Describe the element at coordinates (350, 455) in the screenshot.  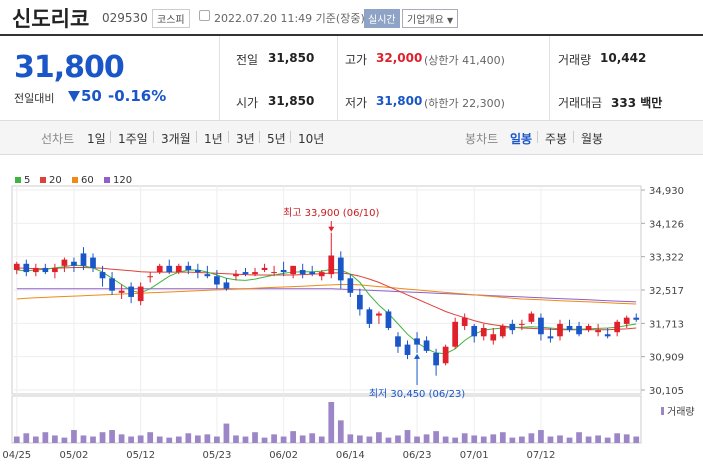
I see `x-tick-label: 06/14` at that location.